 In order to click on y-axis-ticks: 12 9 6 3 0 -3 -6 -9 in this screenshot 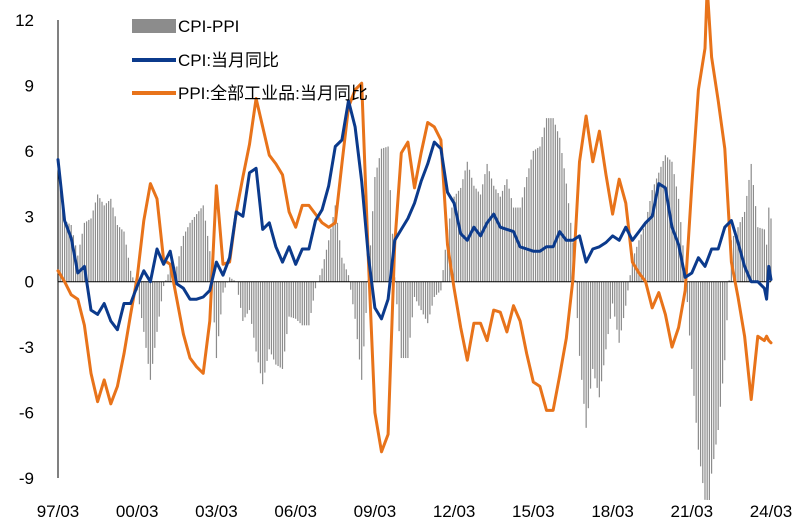, I will do `click(24, 249)`.